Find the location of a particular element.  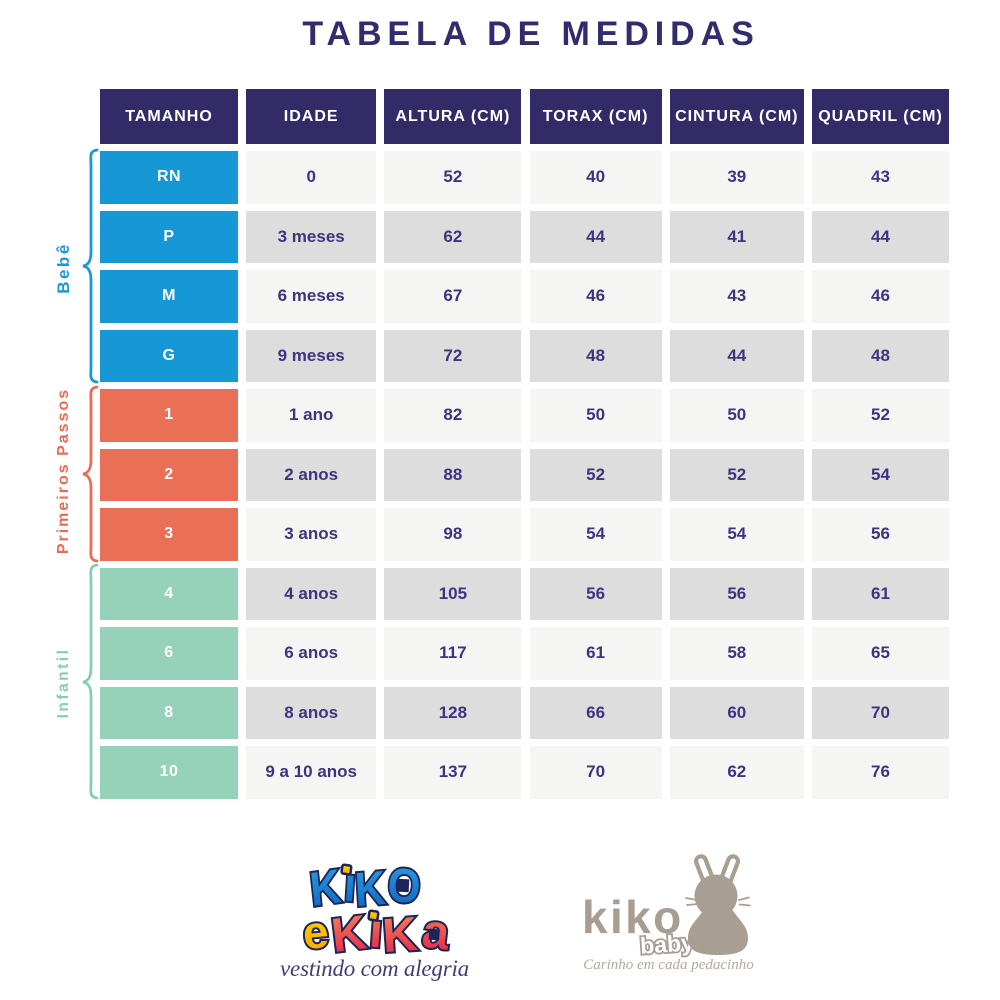

svg-text: e is located at coordinates (316, 932).